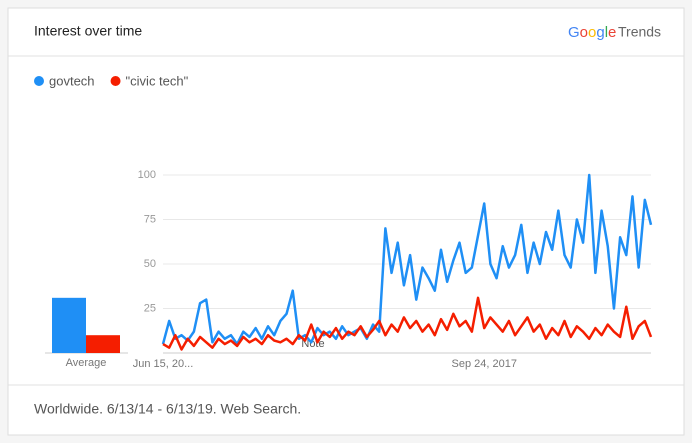 The height and width of the screenshot is (443, 692). I want to click on y-tick-label: 100, so click(147, 175).